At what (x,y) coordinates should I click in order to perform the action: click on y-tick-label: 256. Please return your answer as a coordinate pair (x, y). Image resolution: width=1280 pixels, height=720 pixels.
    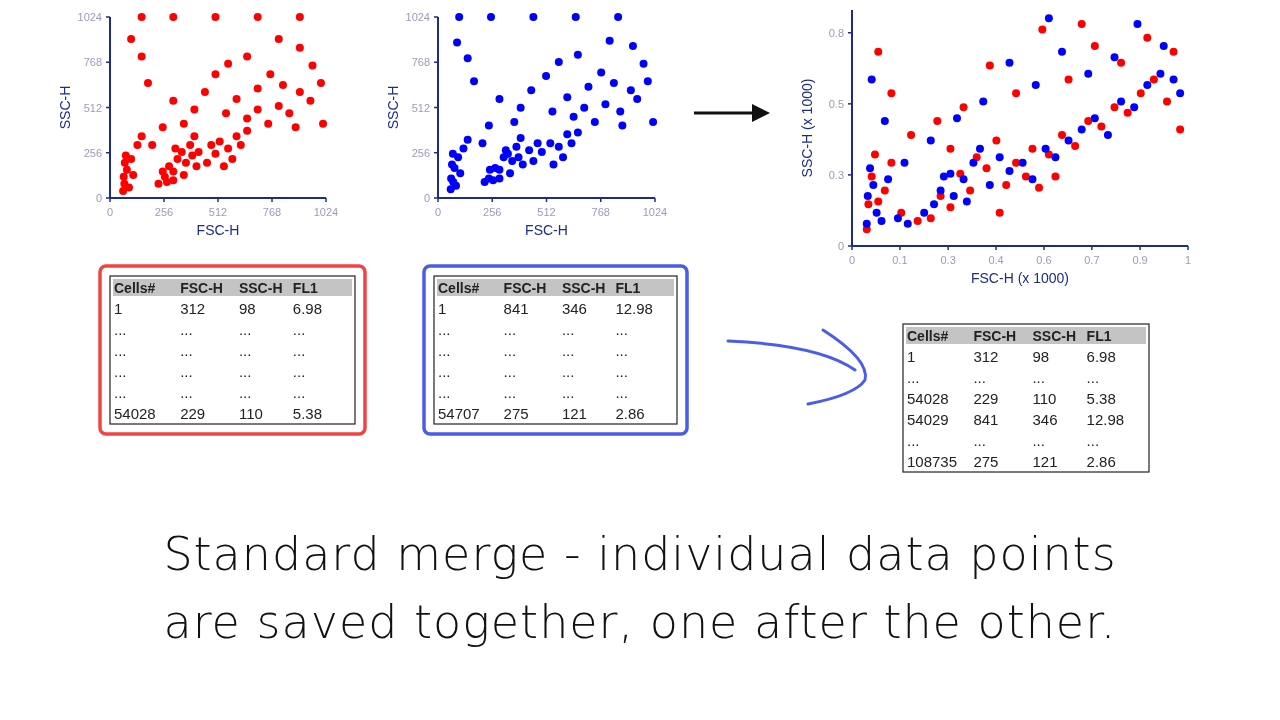
    Looking at the image, I should click on (92, 152).